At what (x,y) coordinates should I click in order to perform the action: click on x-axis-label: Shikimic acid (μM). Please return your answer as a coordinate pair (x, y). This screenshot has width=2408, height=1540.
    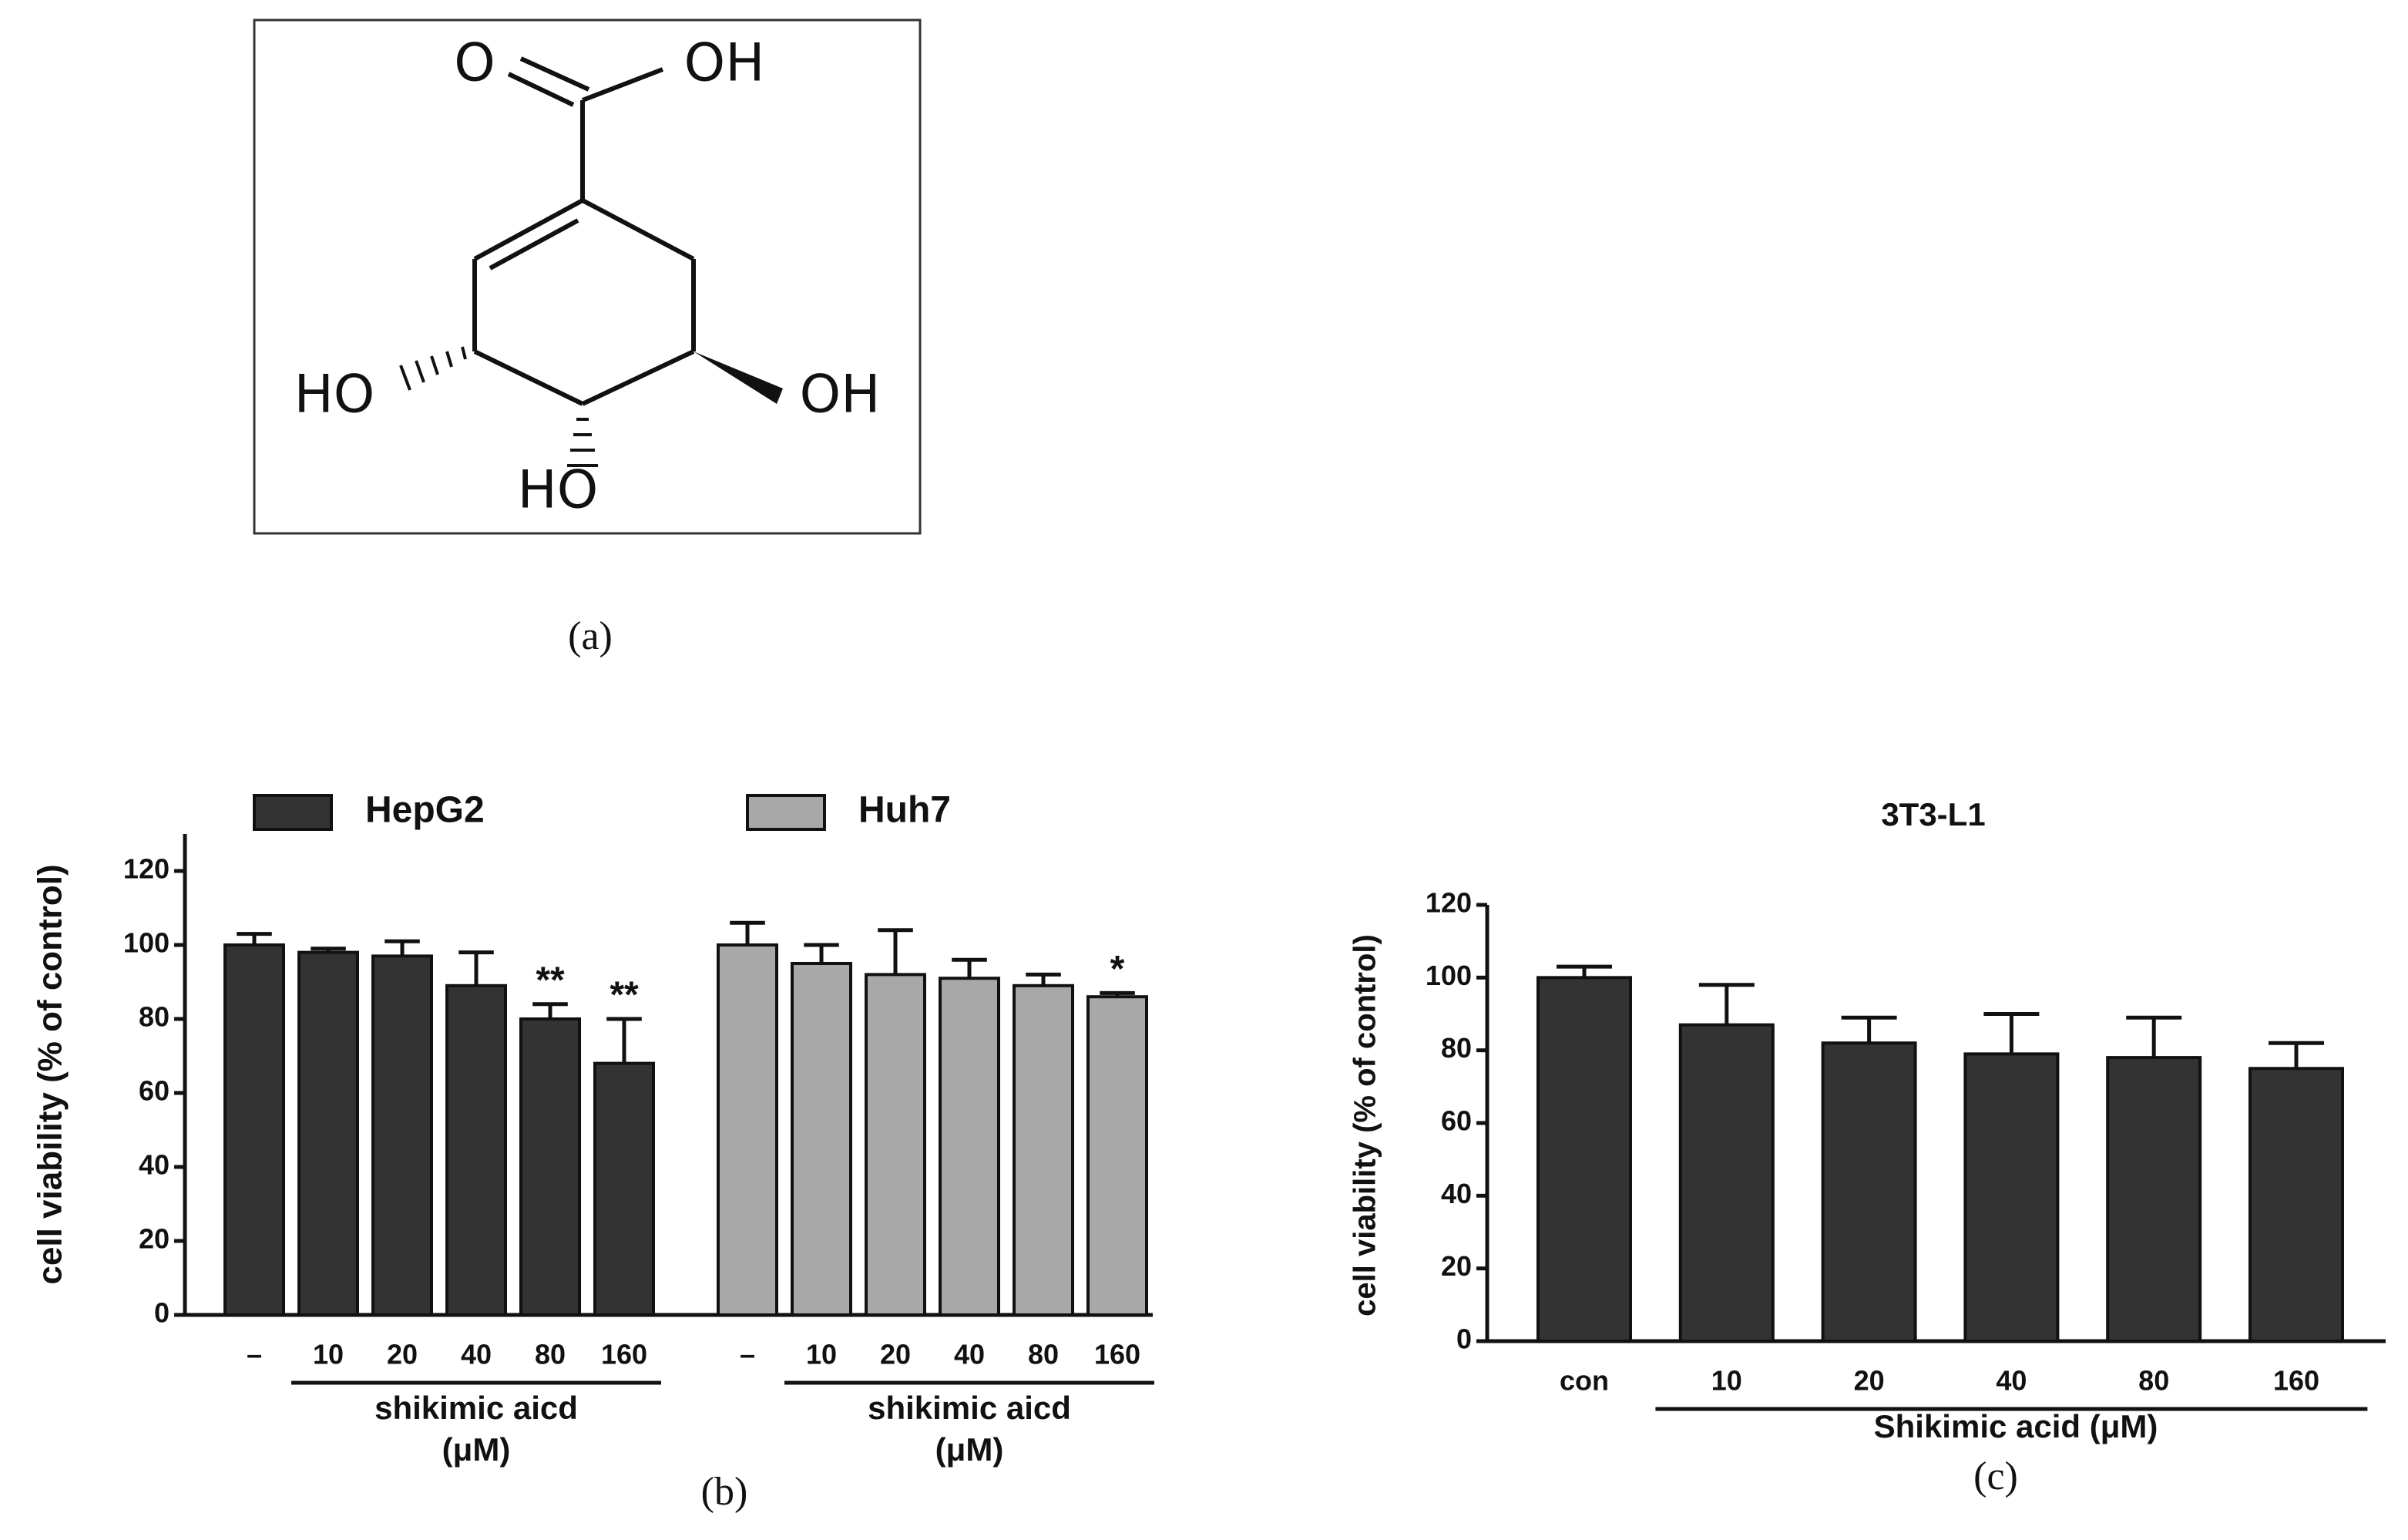
    Looking at the image, I should click on (2016, 1426).